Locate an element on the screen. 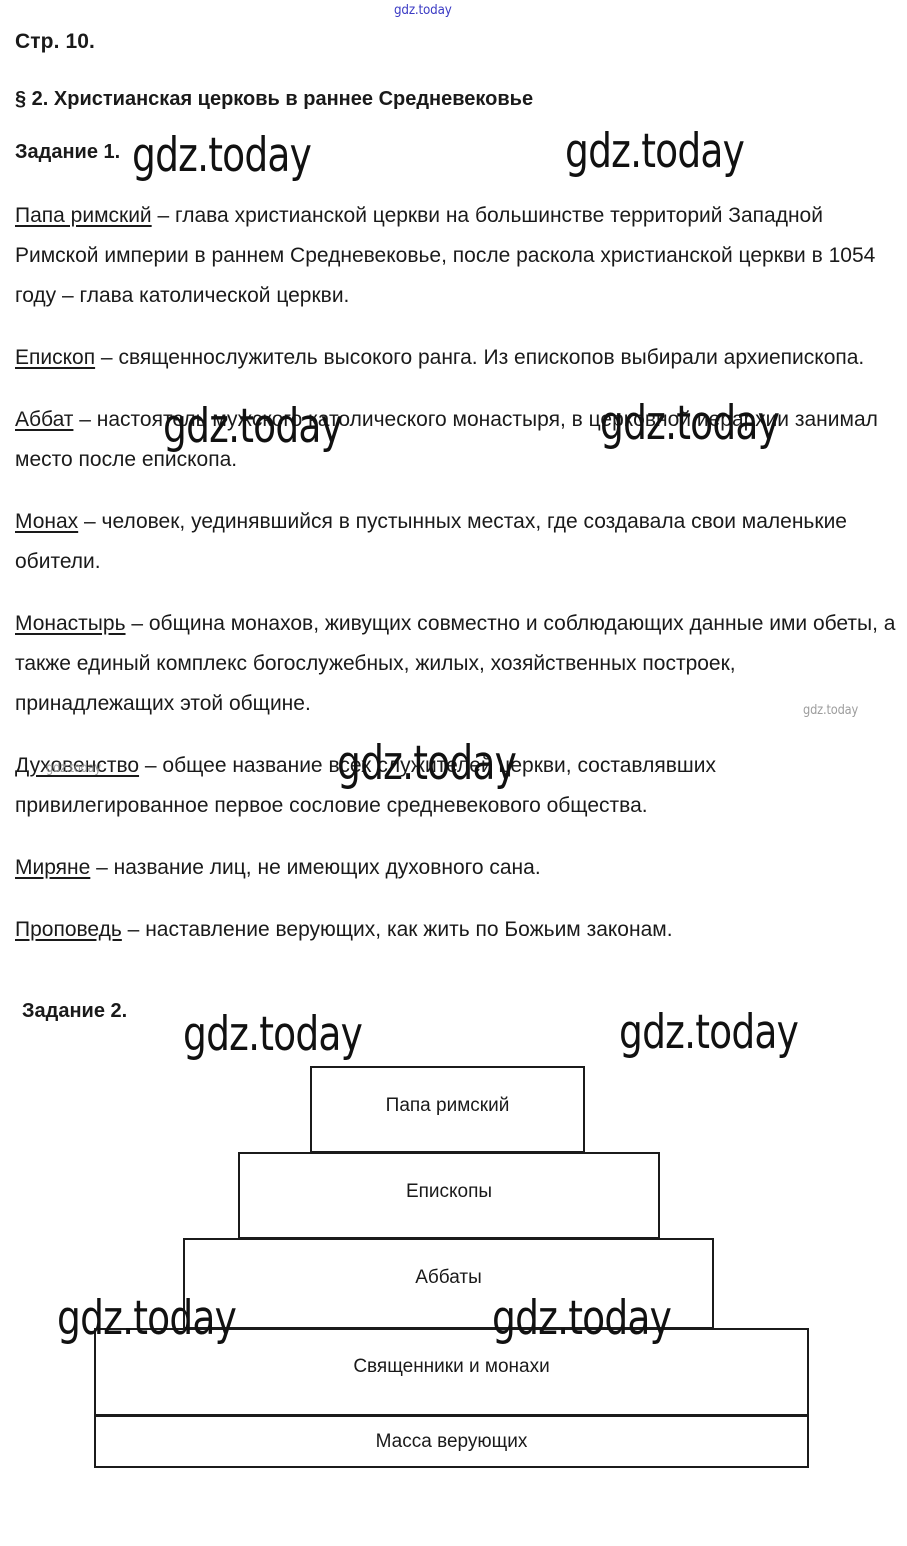 The height and width of the screenshot is (1546, 907). pyramid-level-label: Масса верующих is located at coordinates (451, 1441).